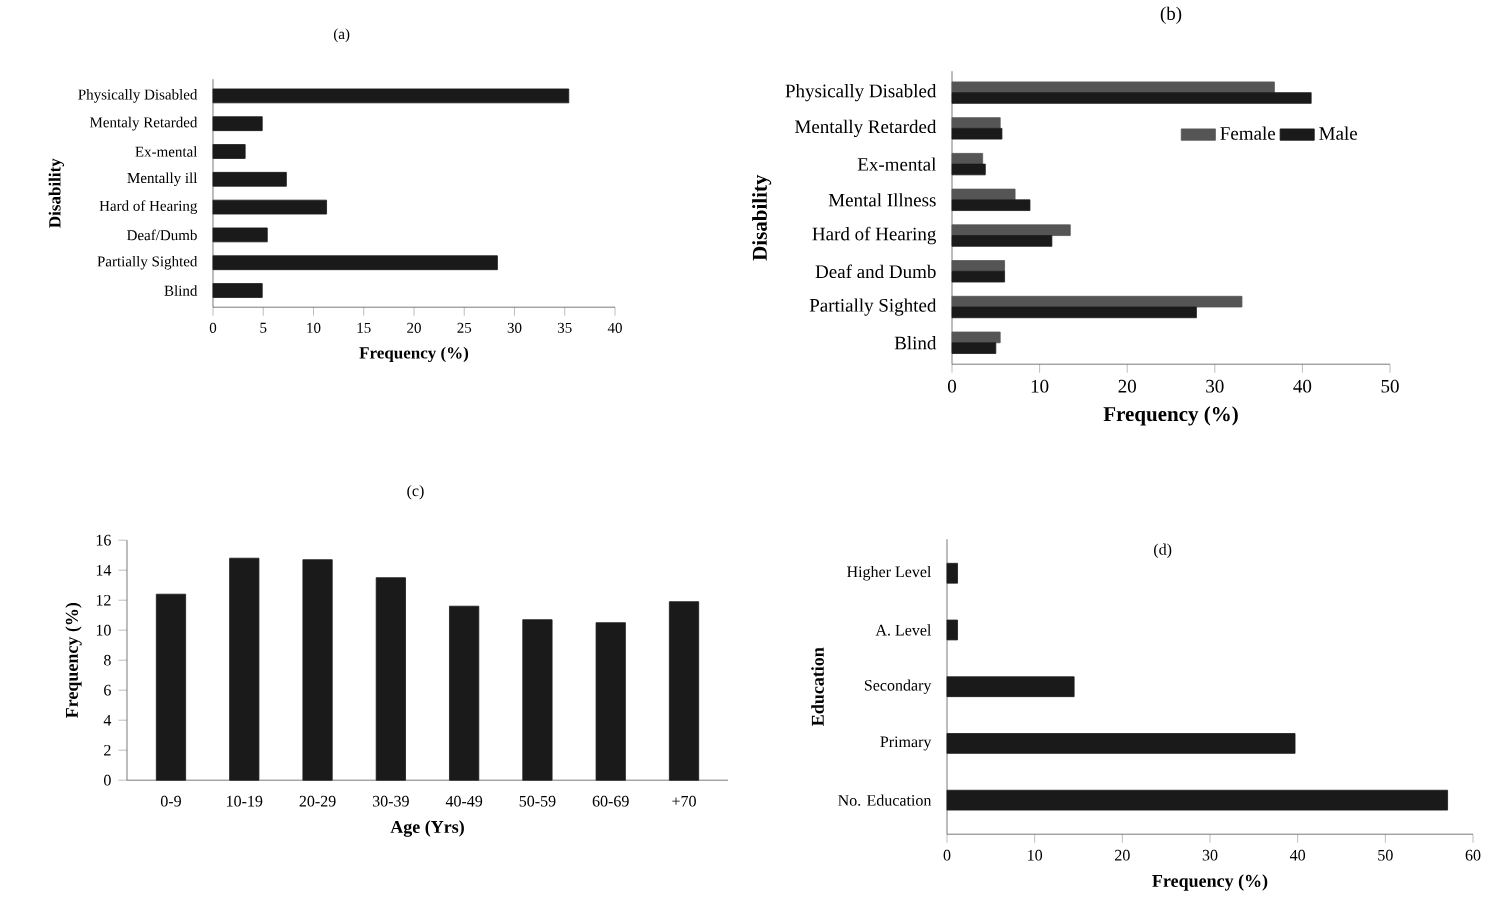  Describe the element at coordinates (1338, 133) in the screenshot. I see `legend-label: Male` at that location.